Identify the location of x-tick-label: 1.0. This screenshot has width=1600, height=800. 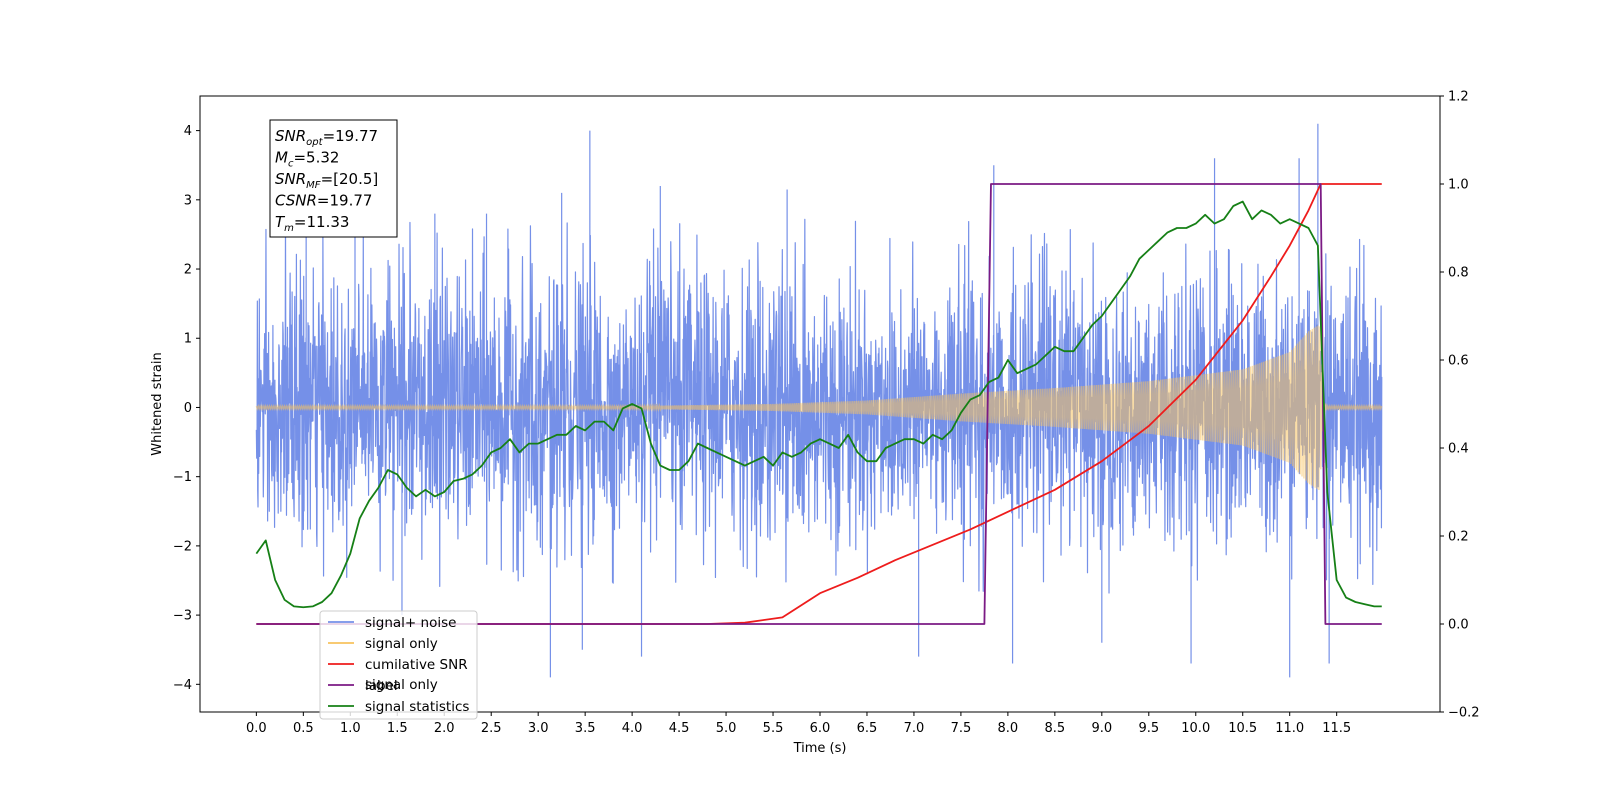
(350, 728).